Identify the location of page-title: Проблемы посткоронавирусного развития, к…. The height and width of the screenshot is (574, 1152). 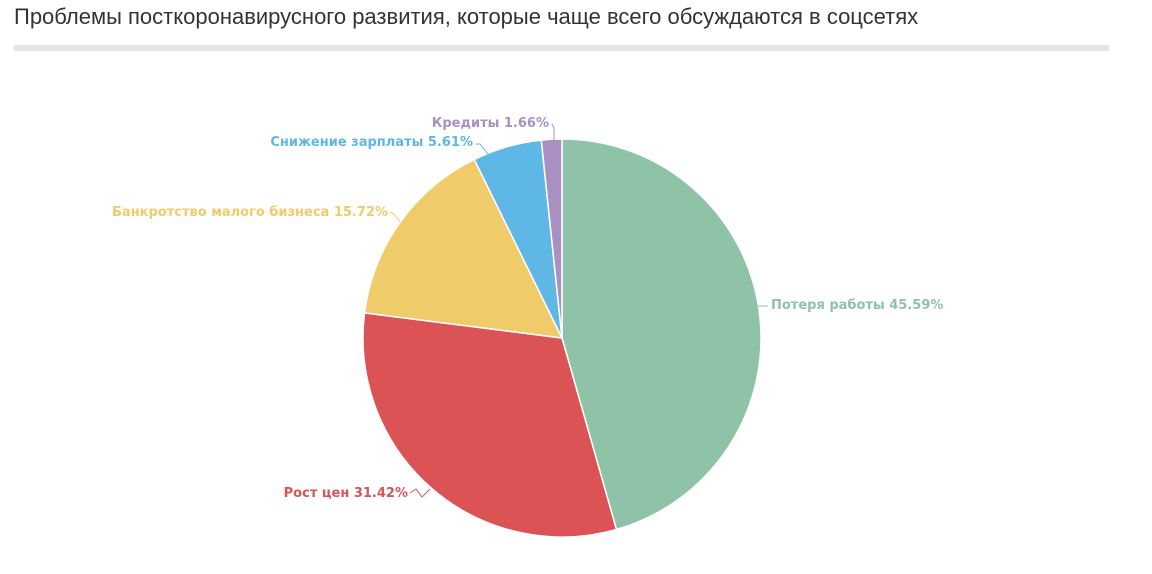
(466, 16).